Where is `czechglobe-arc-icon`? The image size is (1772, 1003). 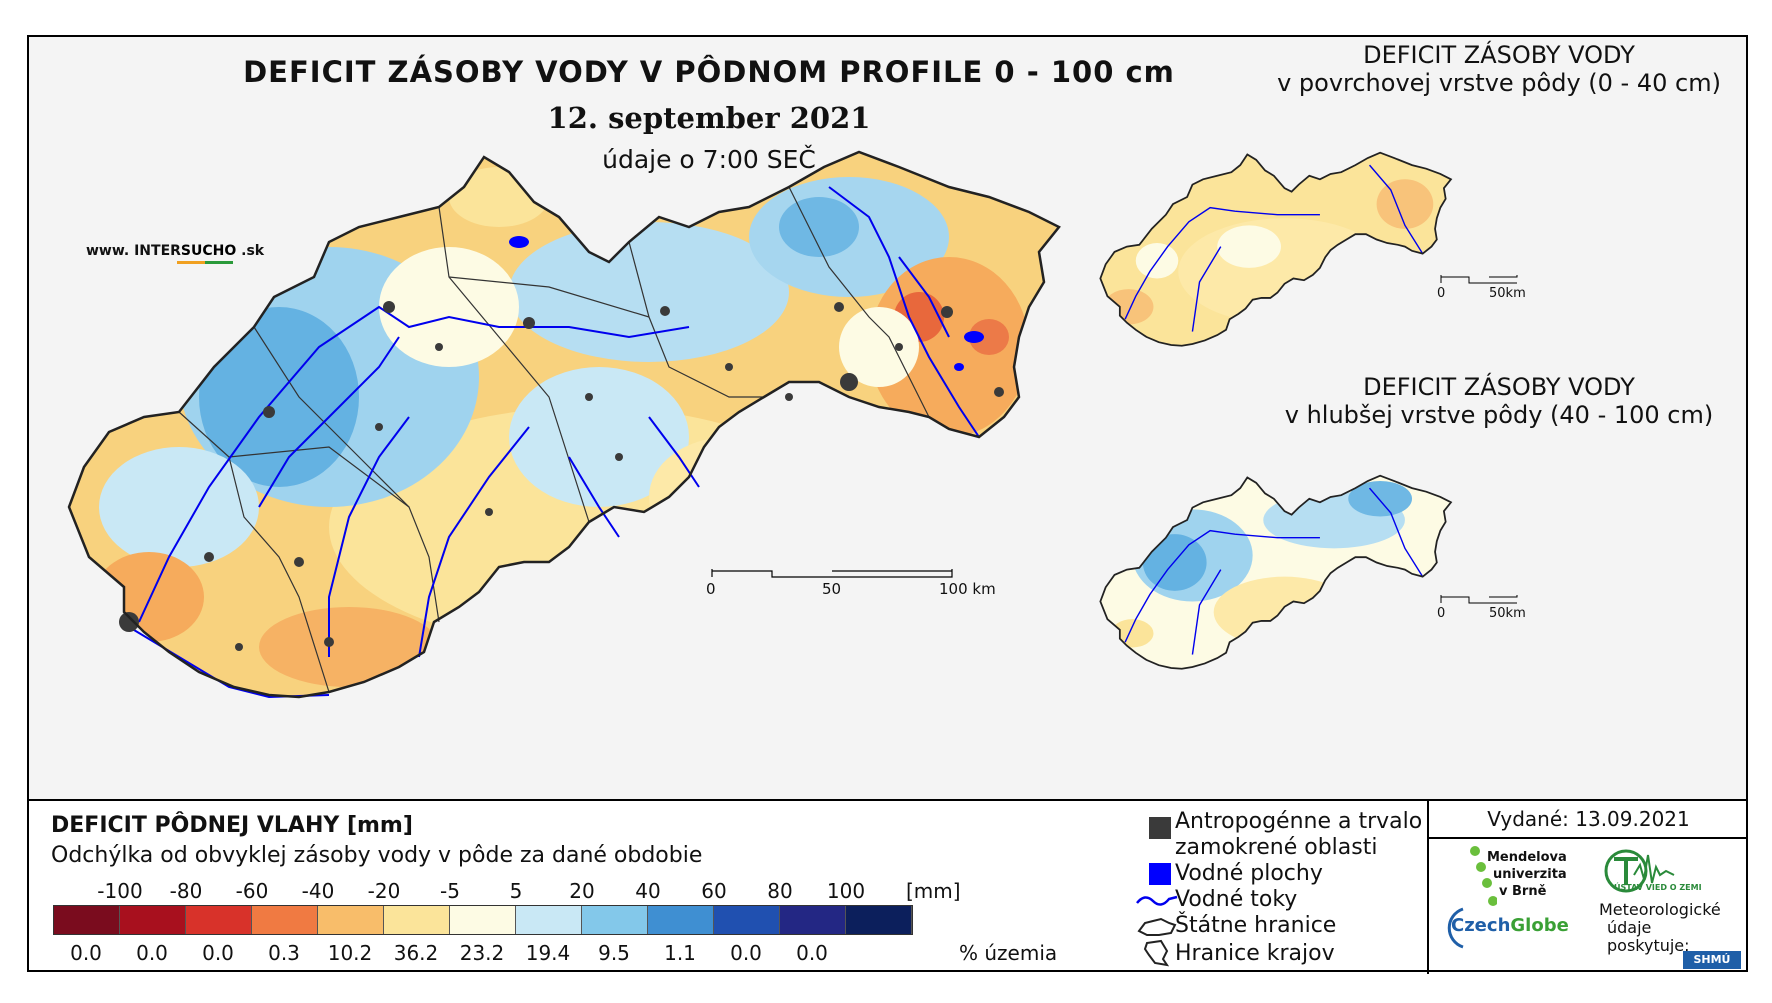
czechglobe-arc-icon is located at coordinates (1455, 928).